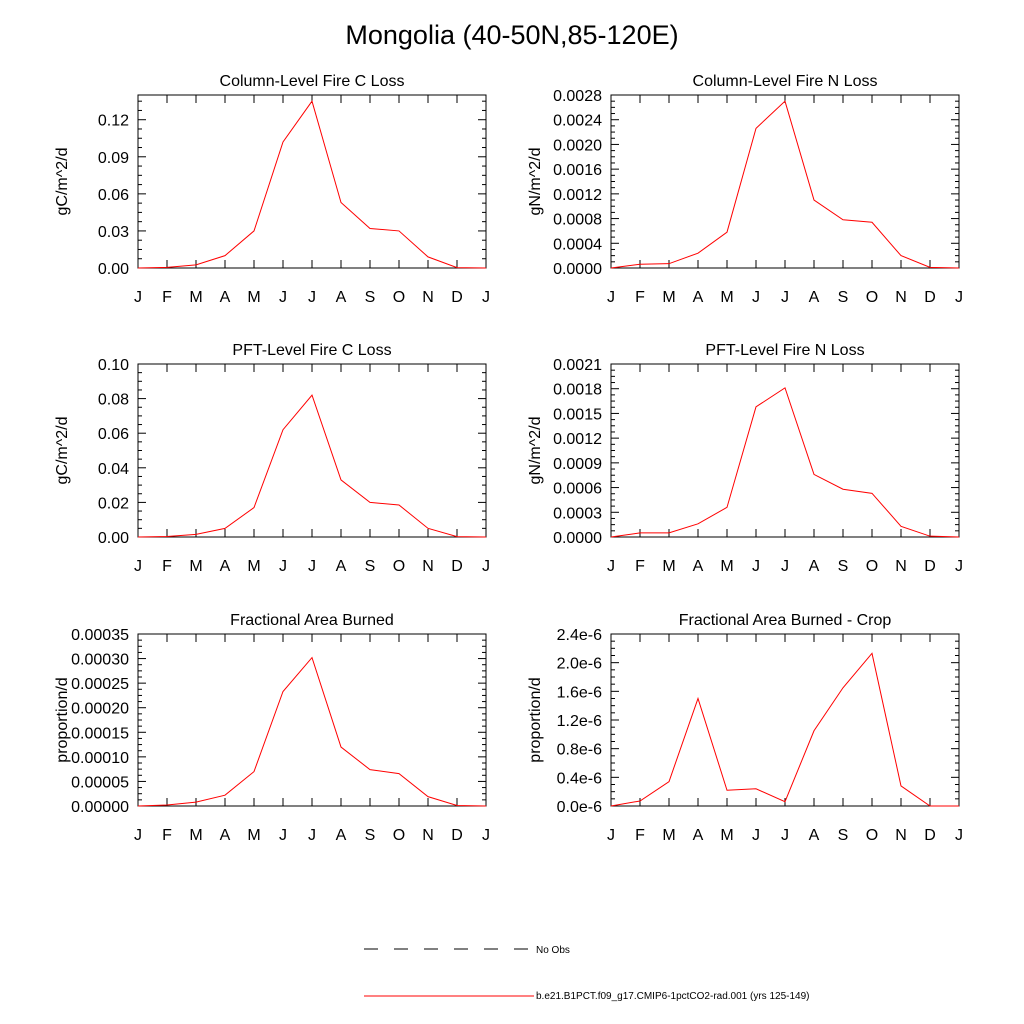 This screenshot has width=1024, height=1024. What do you see at coordinates (579, 692) in the screenshot?
I see `y-tick-label: 1.6e-6` at bounding box center [579, 692].